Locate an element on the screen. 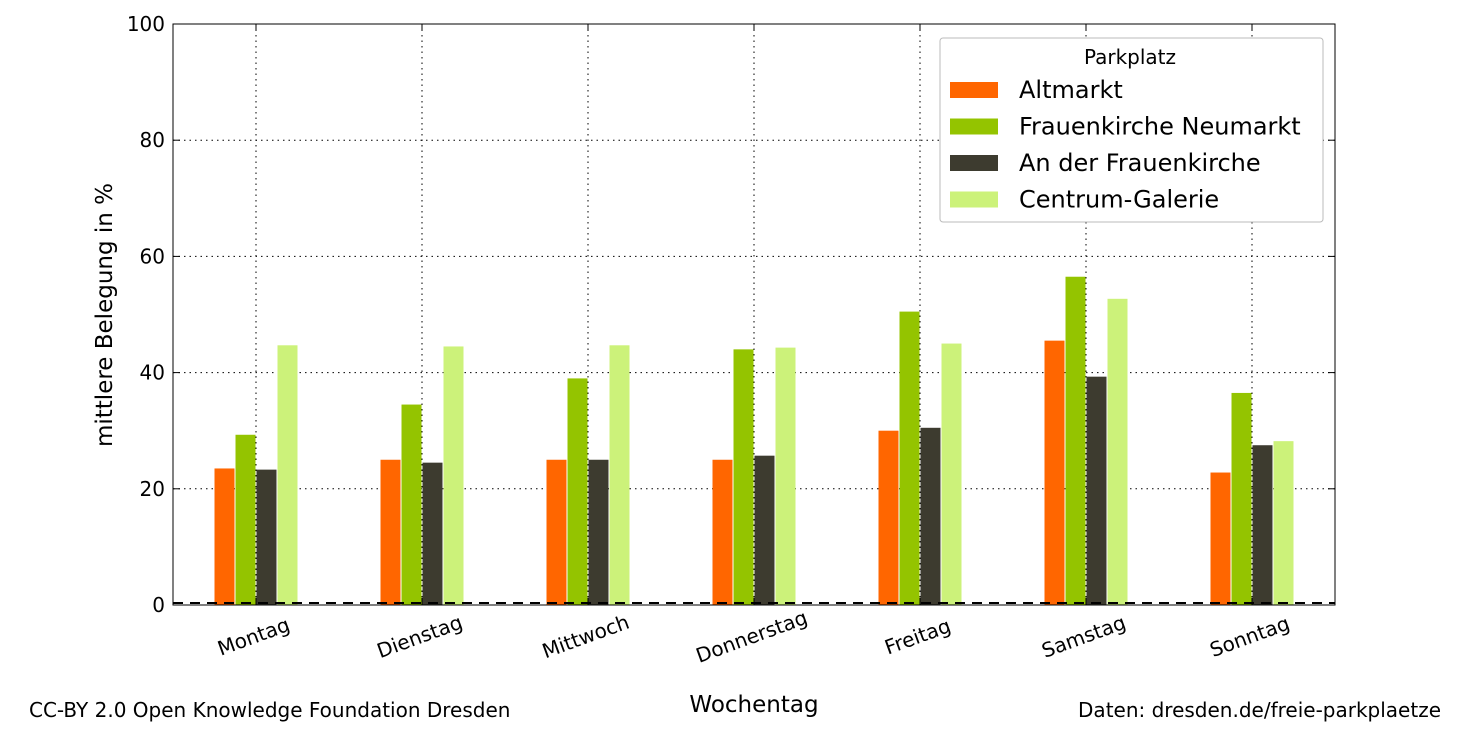  x-tick-label: Dienstag is located at coordinates (420, 636).